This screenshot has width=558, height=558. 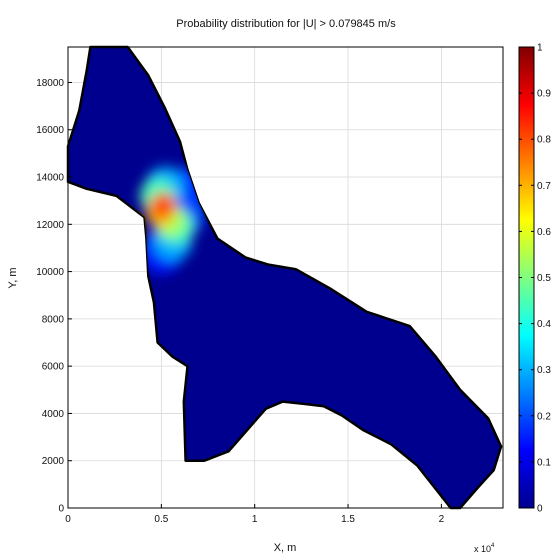 I want to click on x-tick-label: 1.5, so click(x=348, y=519).